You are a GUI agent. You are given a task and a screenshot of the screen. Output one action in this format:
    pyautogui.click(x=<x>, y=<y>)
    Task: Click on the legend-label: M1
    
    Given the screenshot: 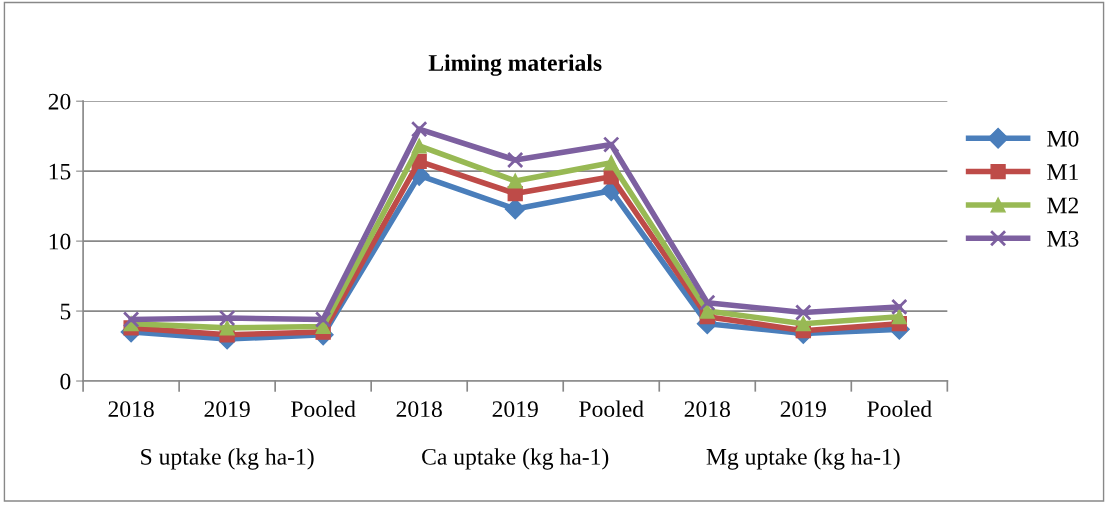 What is the action you would take?
    pyautogui.click(x=1062, y=172)
    